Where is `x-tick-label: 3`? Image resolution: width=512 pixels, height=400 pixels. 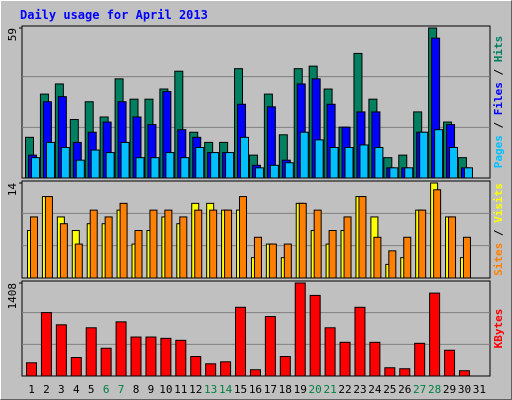 x-tick-label: 3 is located at coordinates (61, 389).